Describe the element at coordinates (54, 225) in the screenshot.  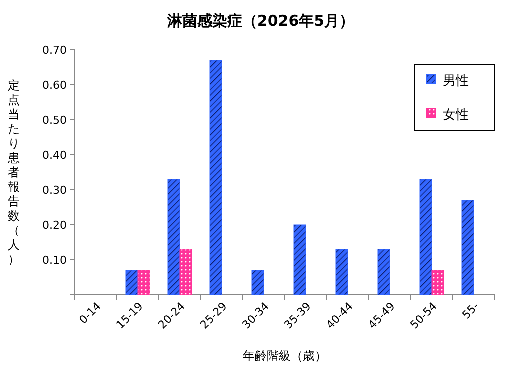
I see `y-tick-label: 0.20` at that location.